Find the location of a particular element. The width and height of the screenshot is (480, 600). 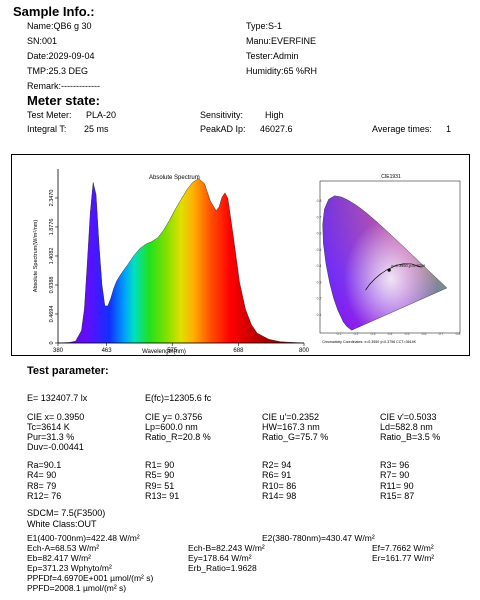

ppfd-value: PPFD=2008.1 µmol/(m² s) is located at coordinates (77, 588).